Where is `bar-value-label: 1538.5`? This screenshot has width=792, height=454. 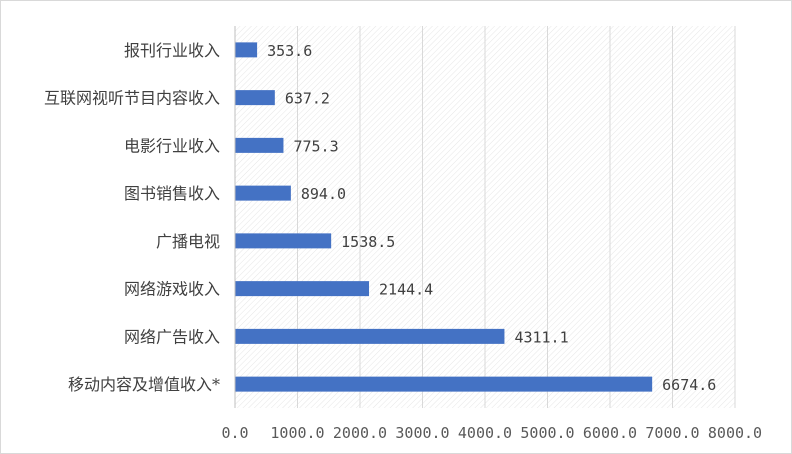
bar-value-label: 1538.5 is located at coordinates (368, 242).